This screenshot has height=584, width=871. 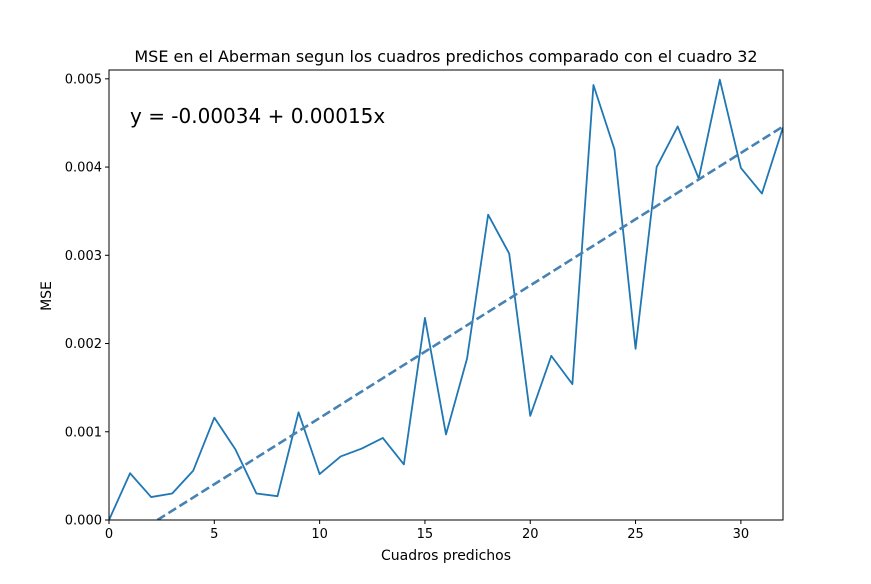 I want to click on y-tick-label: 0.003, so click(x=83, y=256).